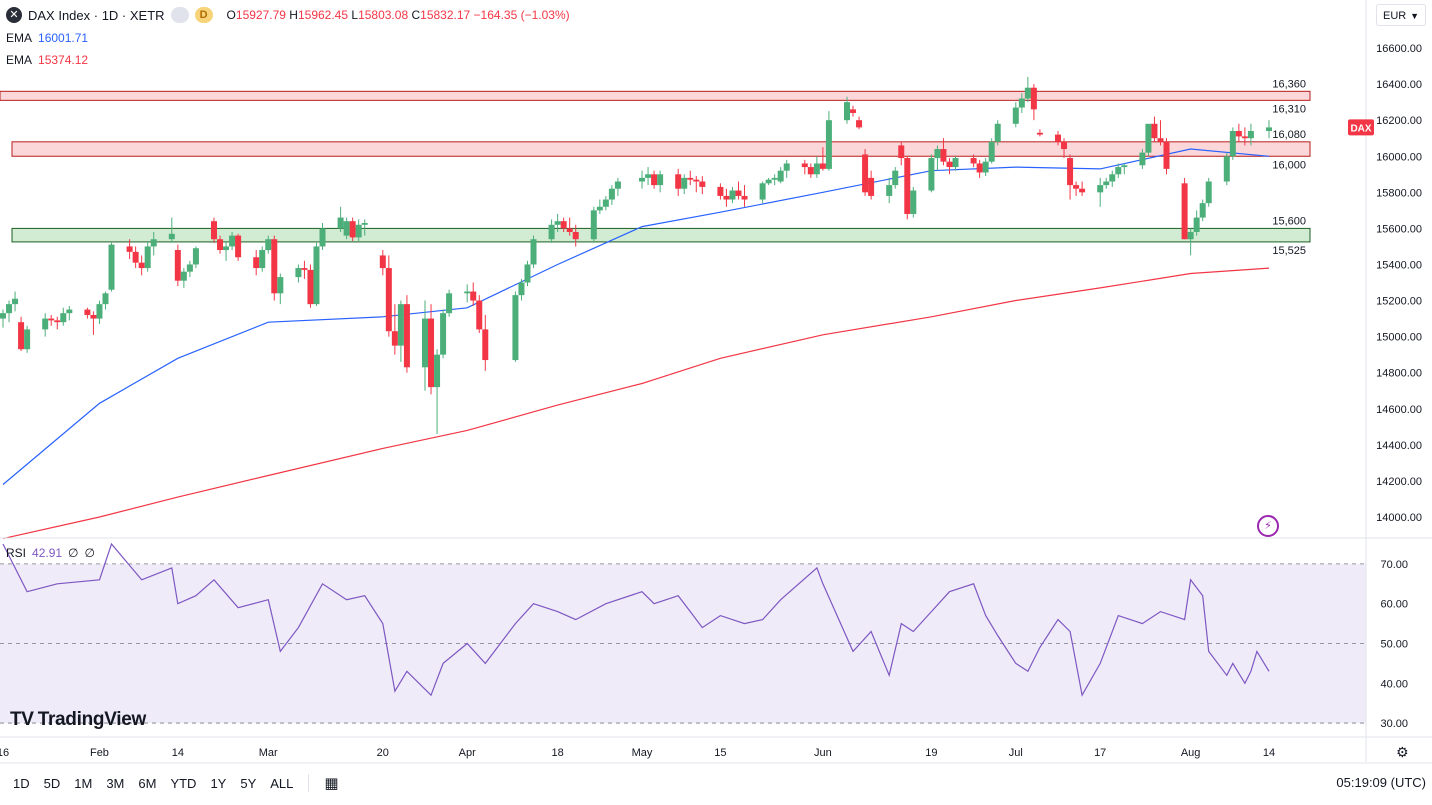  Describe the element at coordinates (1381, 782) in the screenshot. I see `utc-clock: 05:19:09 (UTC)` at that location.